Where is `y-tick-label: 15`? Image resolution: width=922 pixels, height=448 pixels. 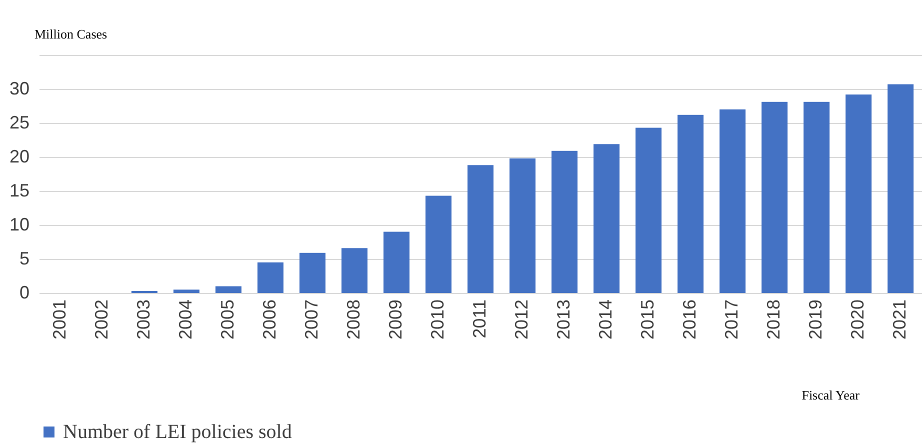 y-tick-label: 15 is located at coordinates (19, 190).